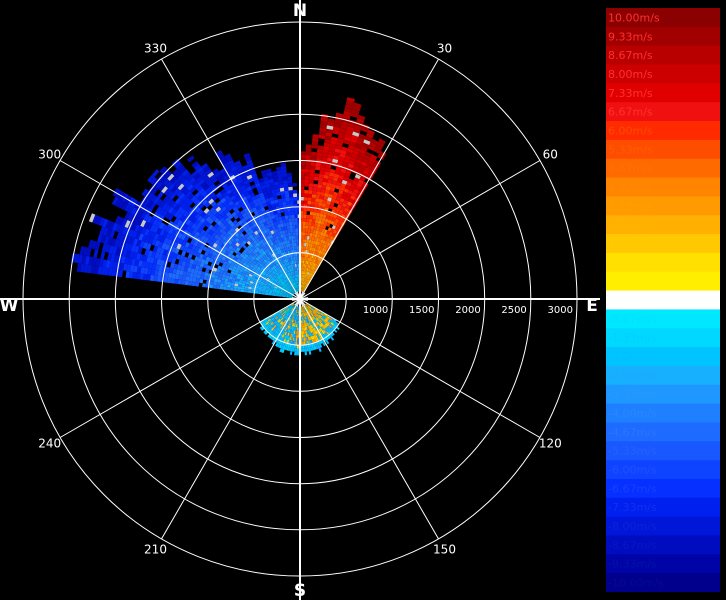 The width and height of the screenshot is (726, 600). I want to click on colorbar-label: -6.67m/s, so click(632, 488).